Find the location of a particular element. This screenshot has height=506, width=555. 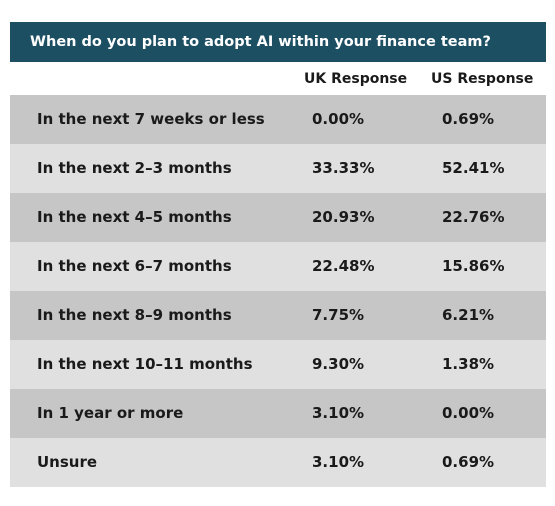

header-us-response: US Response is located at coordinates (482, 79).